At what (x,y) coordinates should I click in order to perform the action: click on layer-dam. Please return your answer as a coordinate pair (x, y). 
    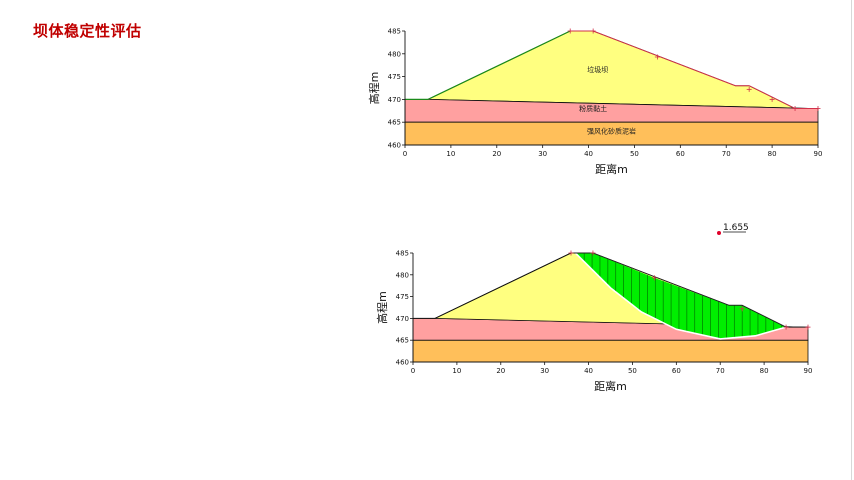
    Looking at the image, I should click on (620, 69).